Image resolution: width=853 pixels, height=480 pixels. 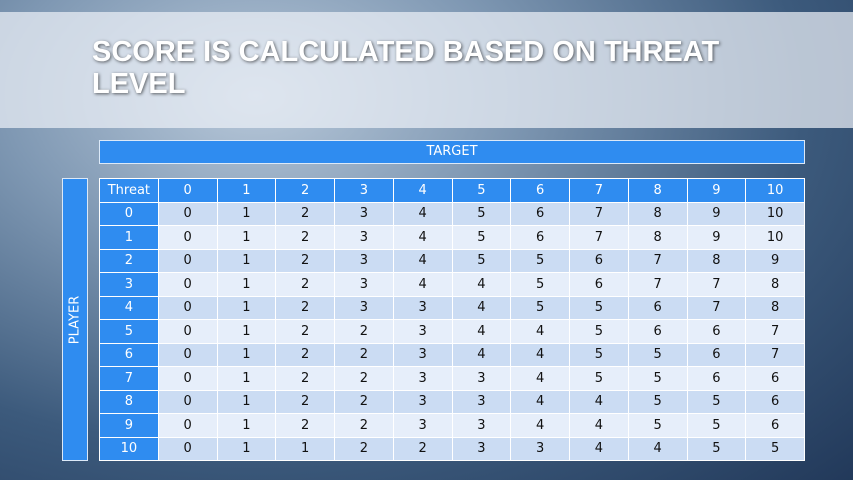 What do you see at coordinates (129, 284) in the screenshot?
I see `row-label: 3` at bounding box center [129, 284].